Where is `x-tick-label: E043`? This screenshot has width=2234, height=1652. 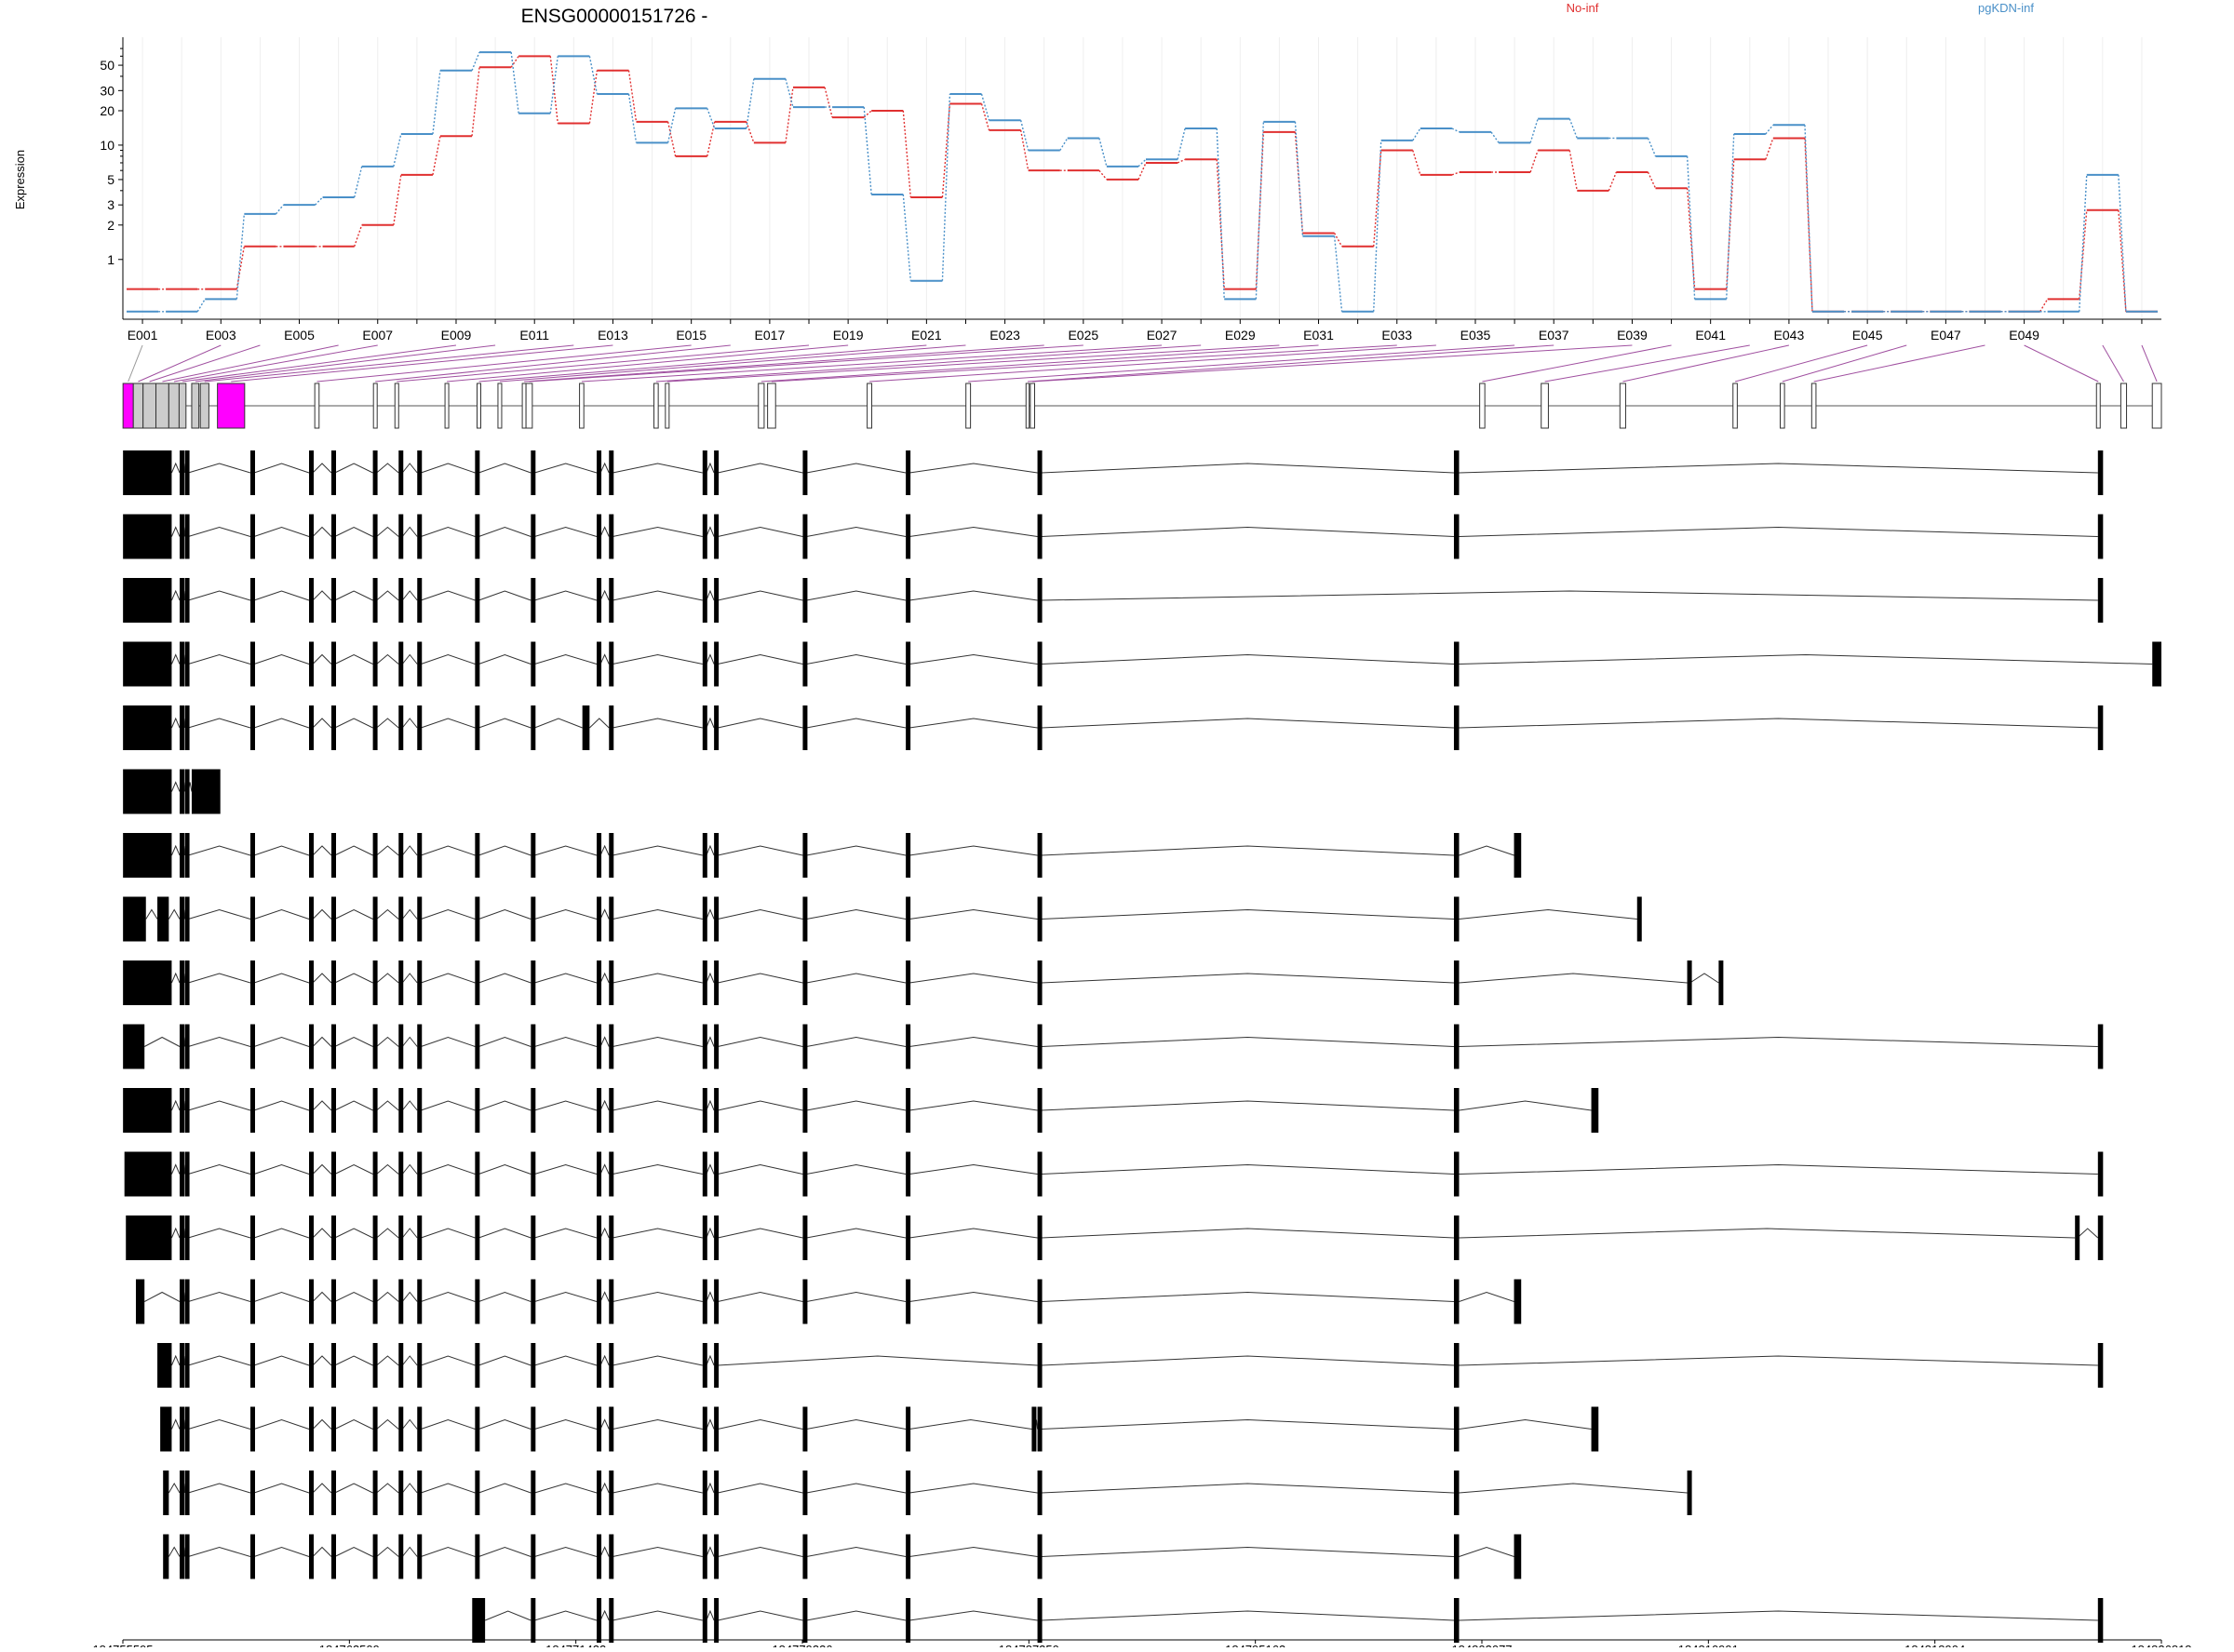
x-tick-label: E043 is located at coordinates (1789, 335).